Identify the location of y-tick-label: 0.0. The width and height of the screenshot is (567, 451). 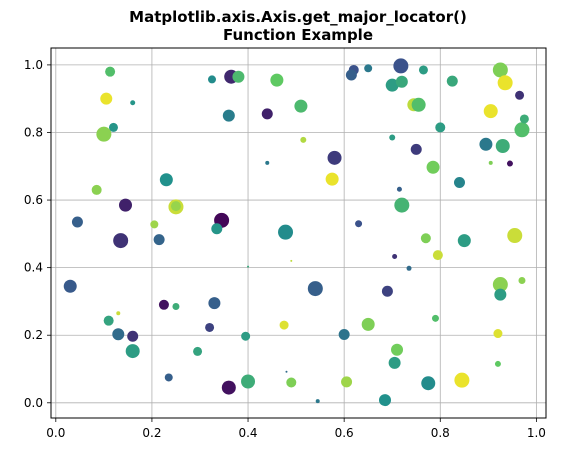
(33, 403).